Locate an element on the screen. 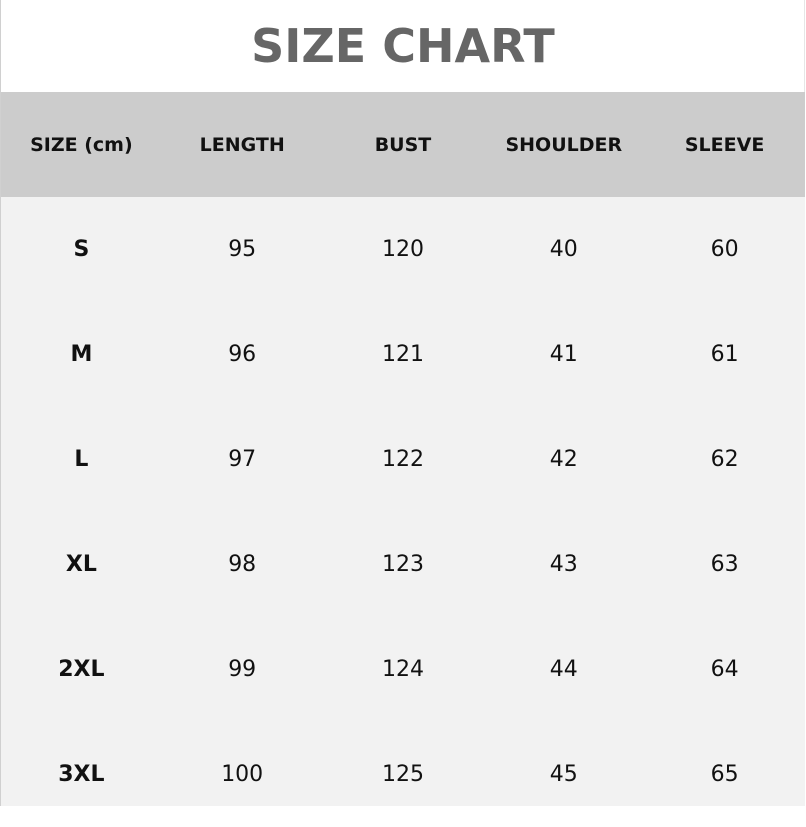  column-header: LENGTH is located at coordinates (242, 144).